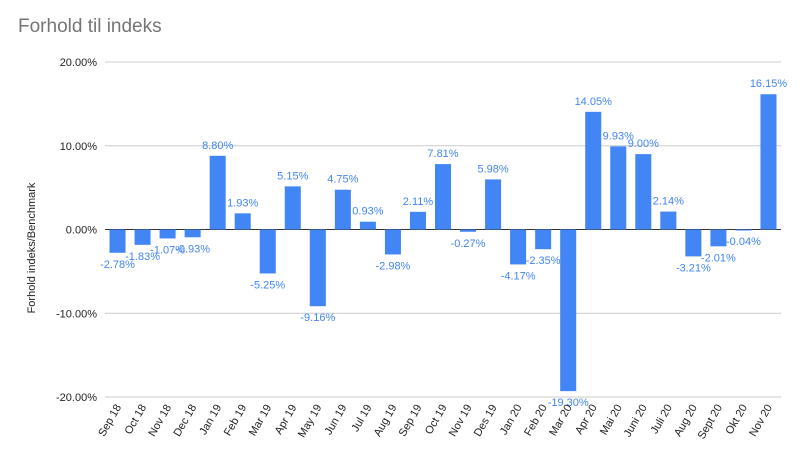 This screenshot has height=463, width=806. Describe the element at coordinates (117, 265) in the screenshot. I see `data-label: -2.78%` at that location.